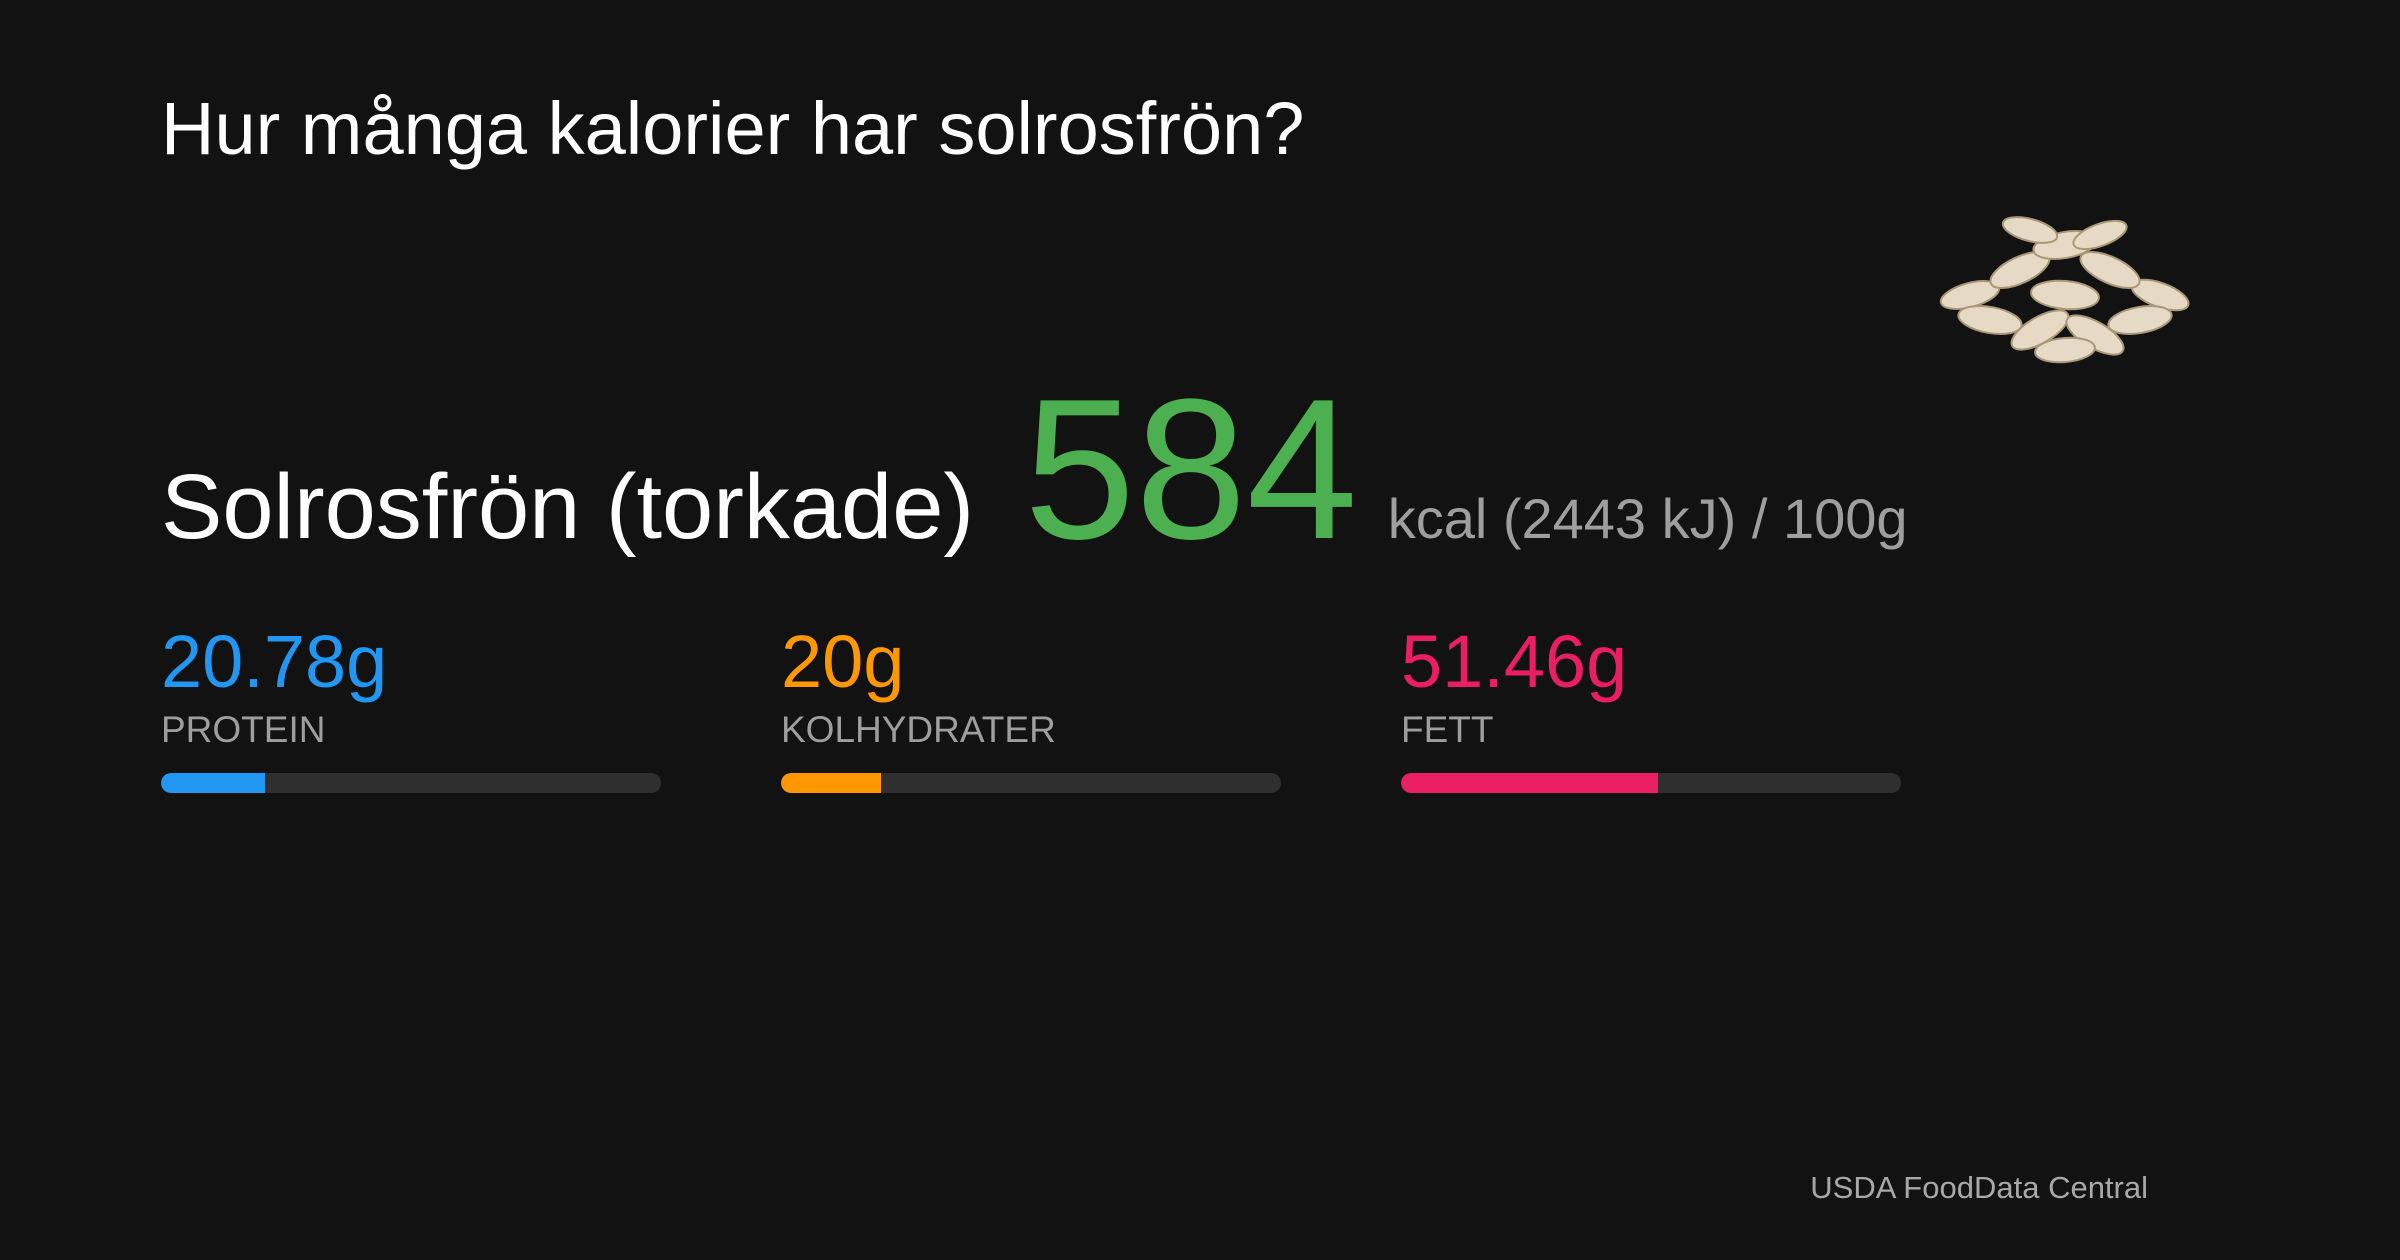 This screenshot has width=2400, height=1260. I want to click on calorie-unit: kcal (2443 kJ) / 100g, so click(1647, 518).